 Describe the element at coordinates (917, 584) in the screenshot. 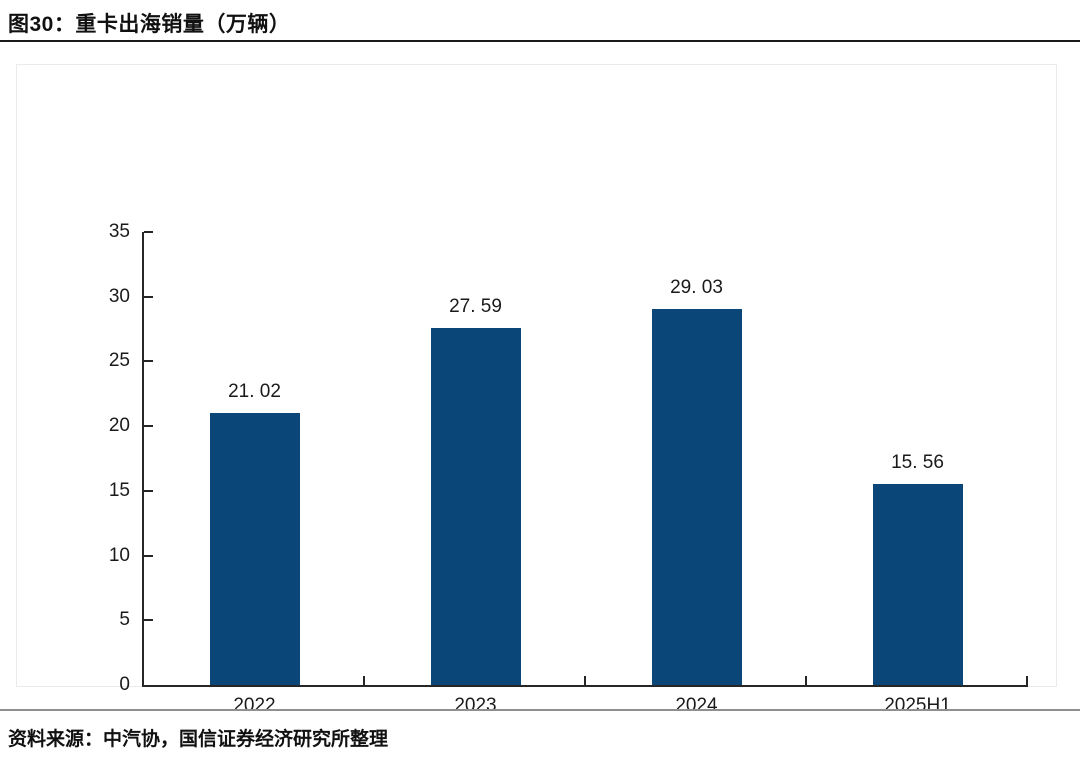

I see `bar-2025H1` at that location.